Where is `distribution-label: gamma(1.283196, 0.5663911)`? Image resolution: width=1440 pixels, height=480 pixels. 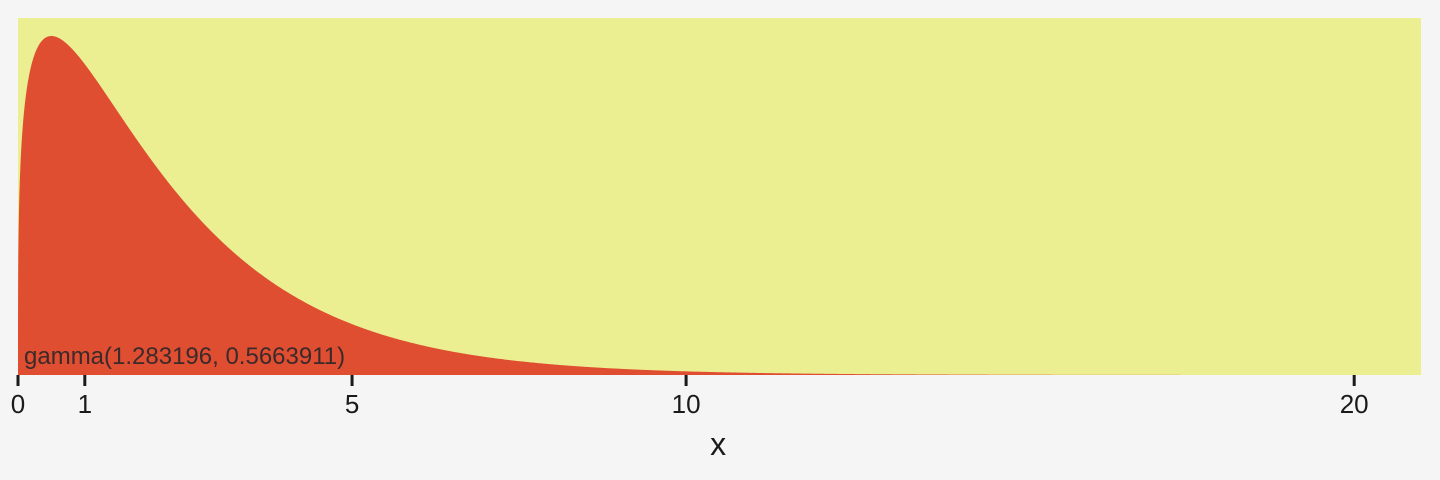 distribution-label: gamma(1.283196, 0.5663911) is located at coordinates (184, 356).